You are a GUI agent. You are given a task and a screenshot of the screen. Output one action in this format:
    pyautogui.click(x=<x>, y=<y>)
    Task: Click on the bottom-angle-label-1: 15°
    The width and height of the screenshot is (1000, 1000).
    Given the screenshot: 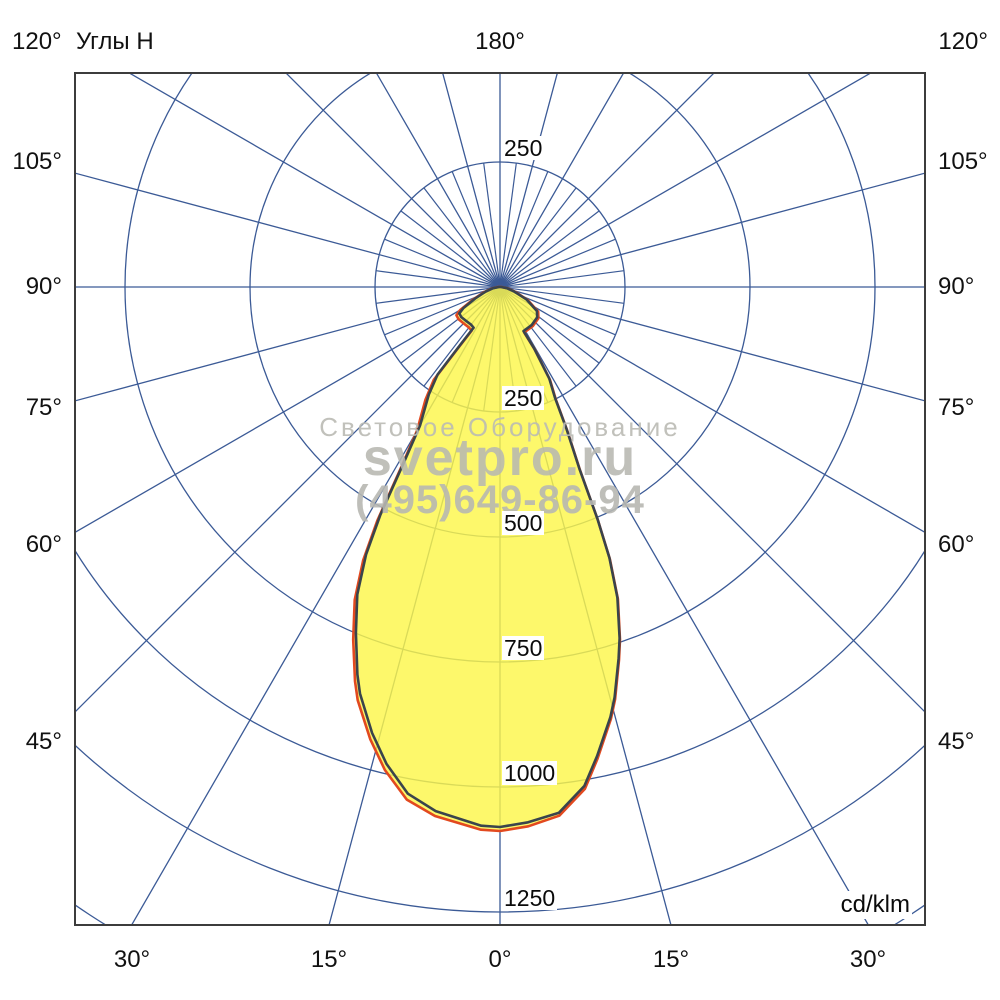 What is the action you would take?
    pyautogui.click(x=329, y=959)
    